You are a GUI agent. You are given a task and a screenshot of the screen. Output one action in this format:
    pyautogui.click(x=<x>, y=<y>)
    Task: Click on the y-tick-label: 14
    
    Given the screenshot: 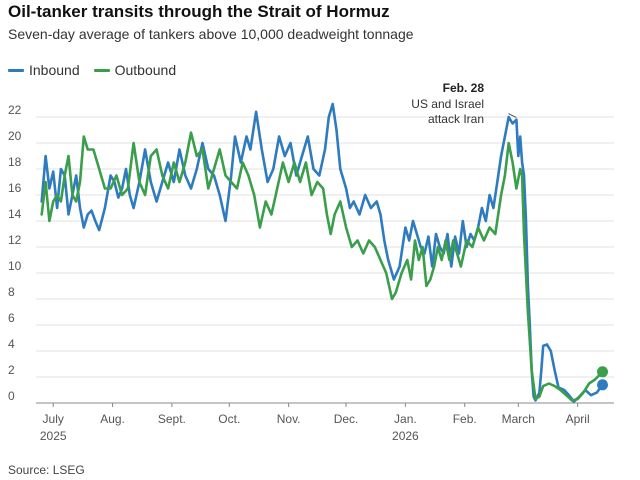 What is the action you would take?
    pyautogui.click(x=15, y=214)
    